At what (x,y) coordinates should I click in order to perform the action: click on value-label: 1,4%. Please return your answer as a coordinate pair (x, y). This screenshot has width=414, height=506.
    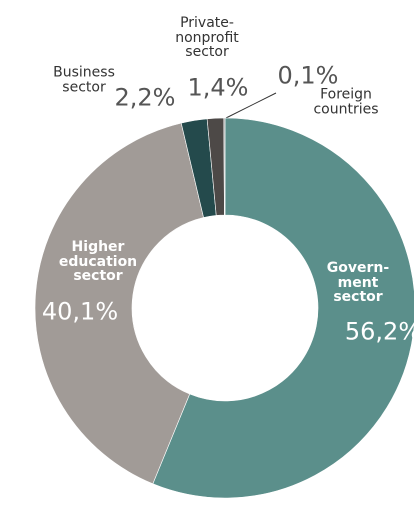
    Looking at the image, I should click on (218, 87).